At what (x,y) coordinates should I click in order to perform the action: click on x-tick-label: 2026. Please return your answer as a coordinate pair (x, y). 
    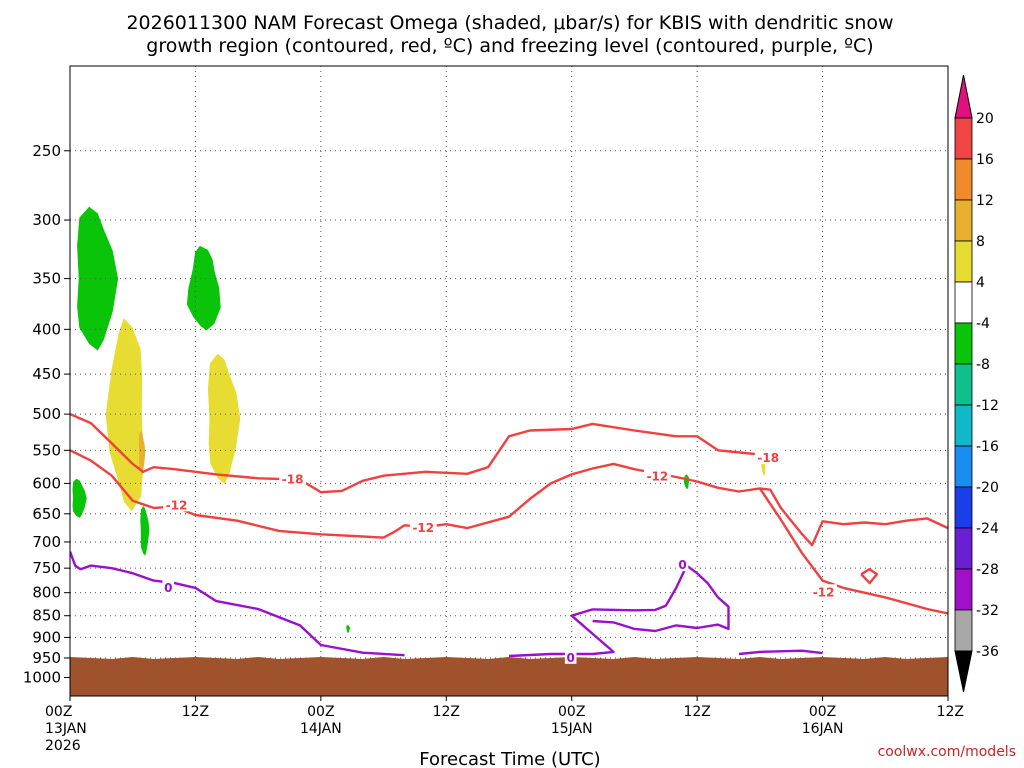
    Looking at the image, I should click on (63, 746).